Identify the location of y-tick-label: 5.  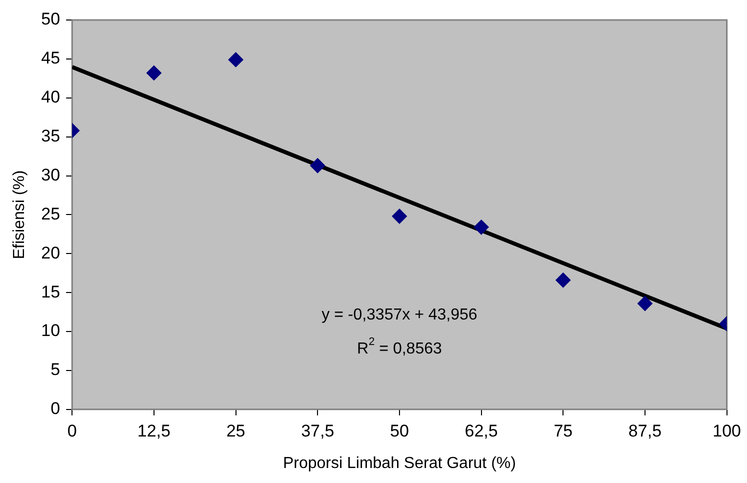
(55, 370).